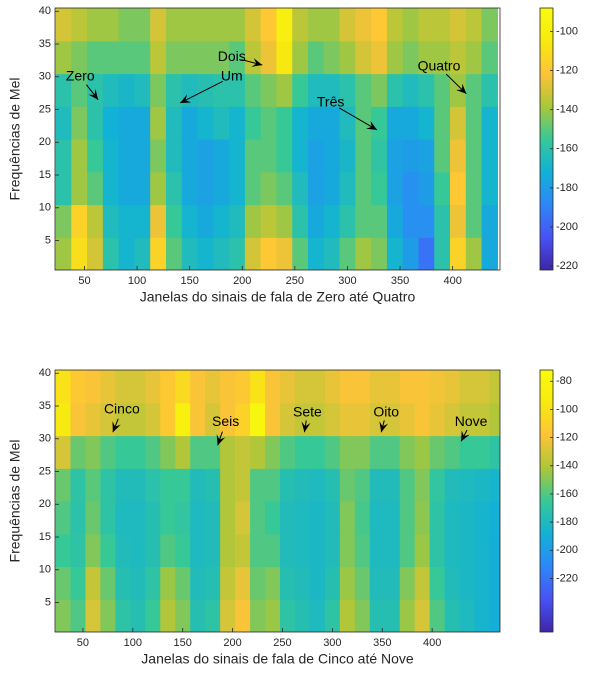 This screenshot has height=679, width=608. What do you see at coordinates (133, 643) in the screenshot?
I see `x-tick-label: 100` at bounding box center [133, 643].